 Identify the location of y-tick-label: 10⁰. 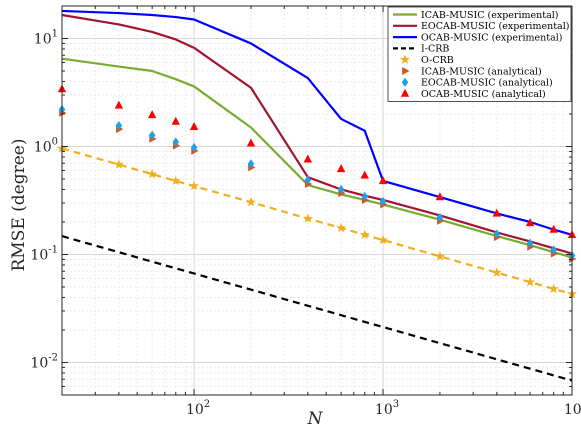
(46, 146).